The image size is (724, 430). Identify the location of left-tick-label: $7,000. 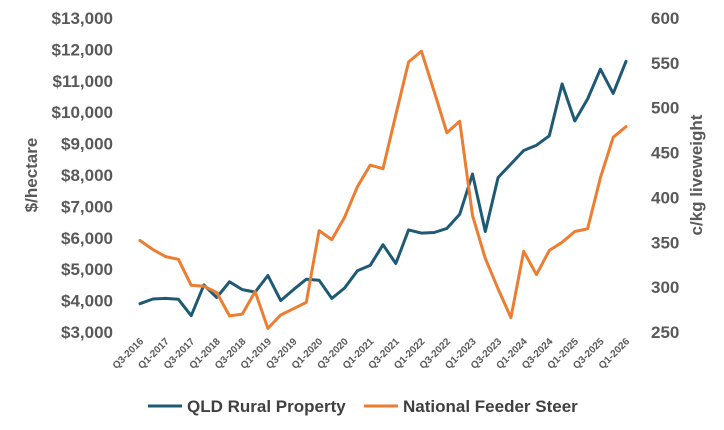
(87, 206).